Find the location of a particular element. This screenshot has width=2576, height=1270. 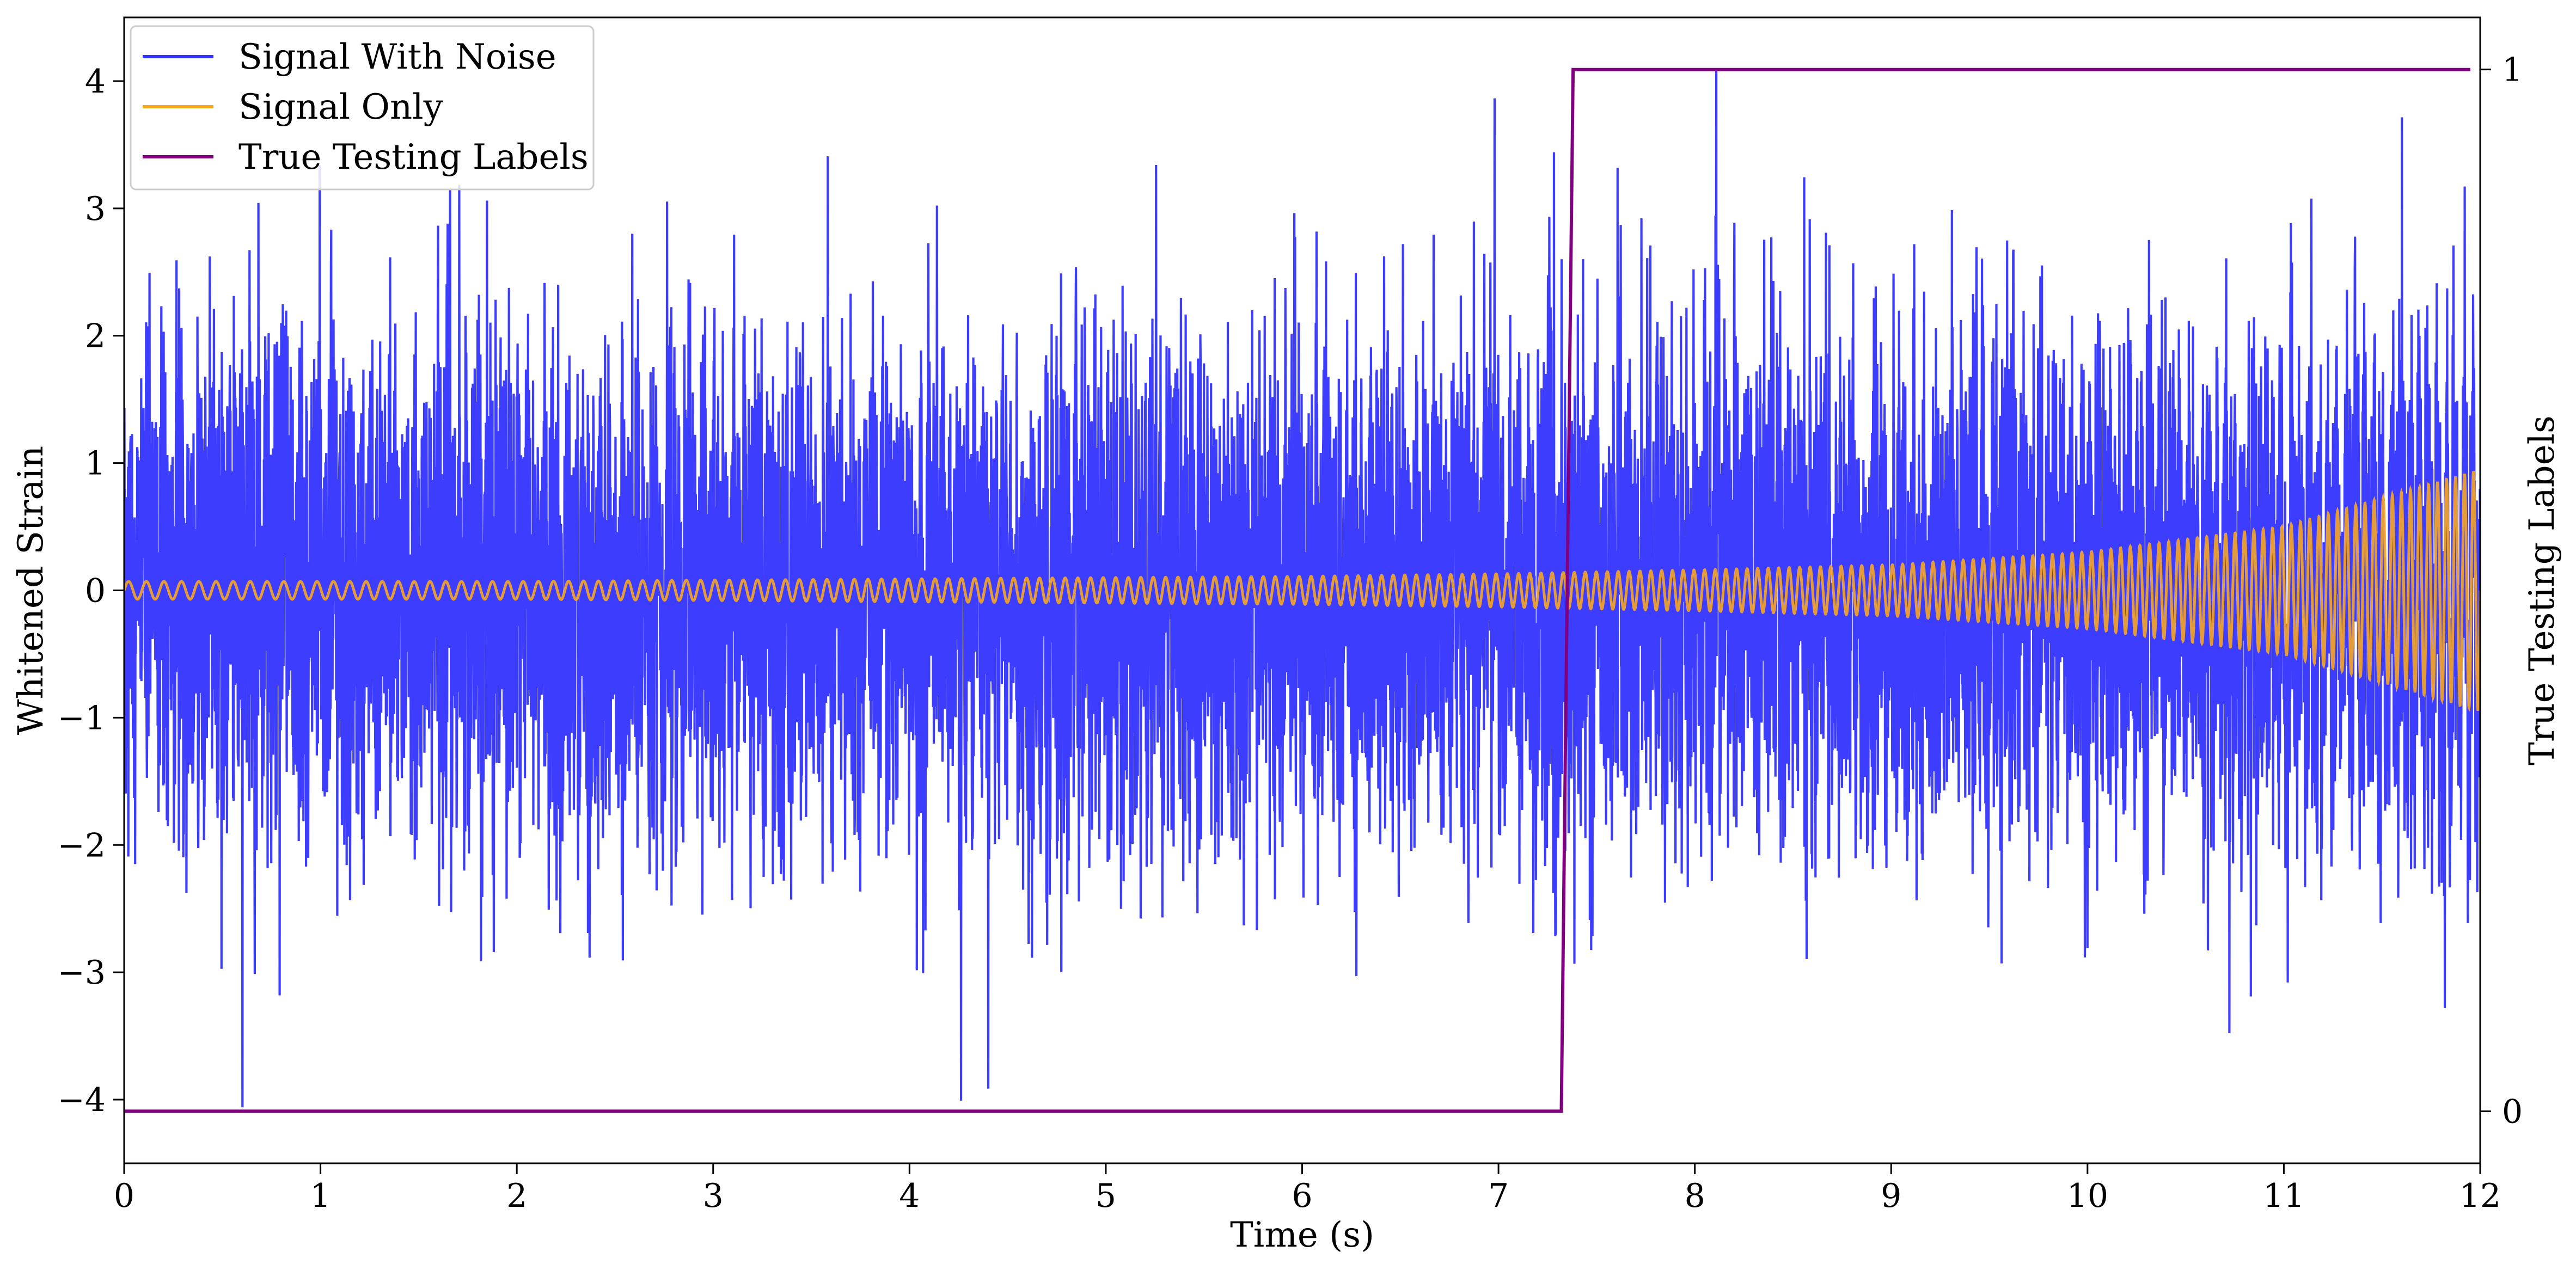

y-tick-label: 3 is located at coordinates (95, 209).